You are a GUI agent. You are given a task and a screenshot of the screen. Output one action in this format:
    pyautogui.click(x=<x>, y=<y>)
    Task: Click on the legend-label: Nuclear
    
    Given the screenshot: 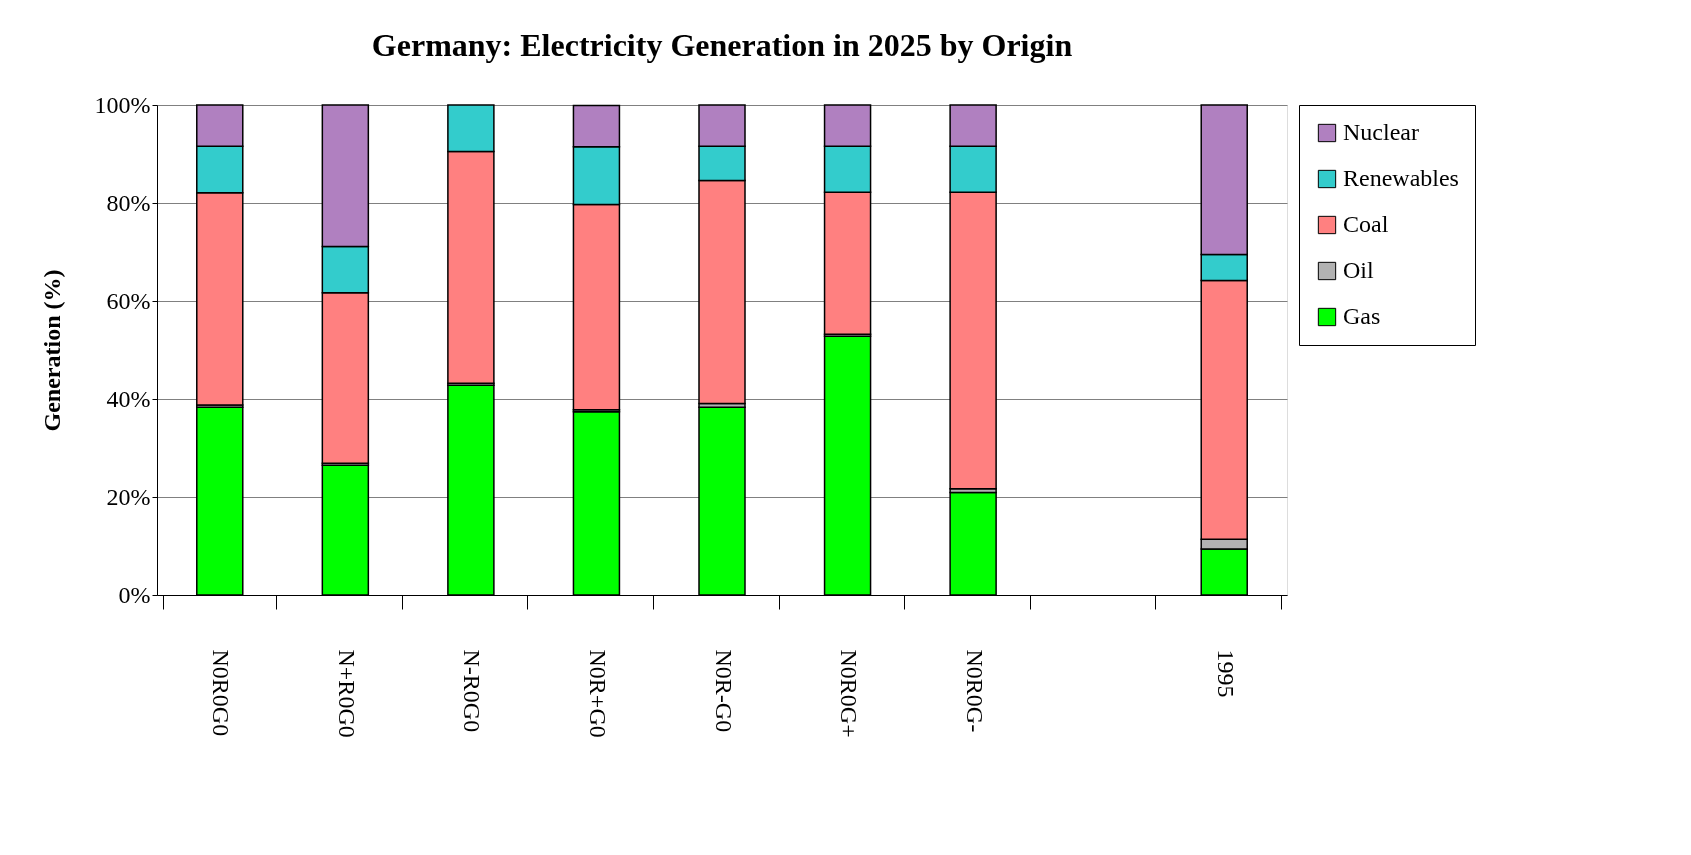 What is the action you would take?
    pyautogui.click(x=1381, y=132)
    